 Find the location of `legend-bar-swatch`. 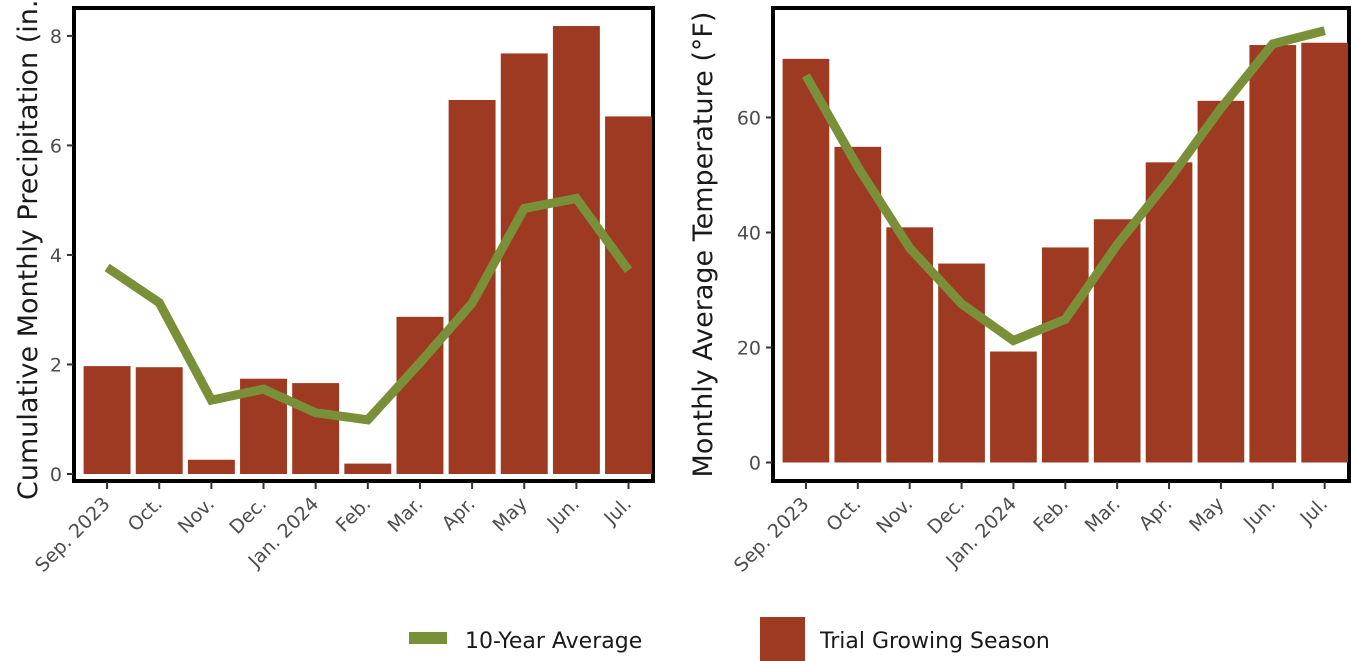

legend-bar-swatch is located at coordinates (782, 639).